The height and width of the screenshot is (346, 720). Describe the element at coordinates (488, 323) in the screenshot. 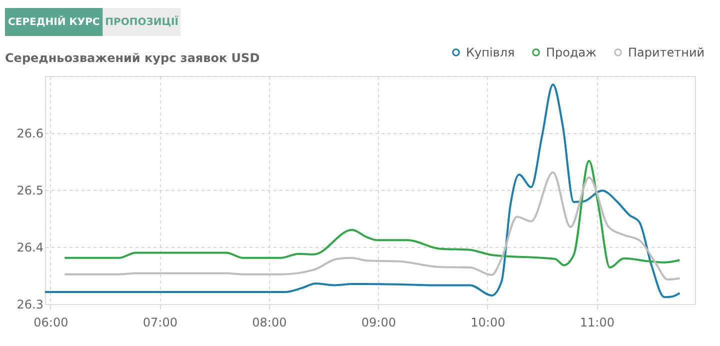

I see `x-tick-label: 10:00` at that location.